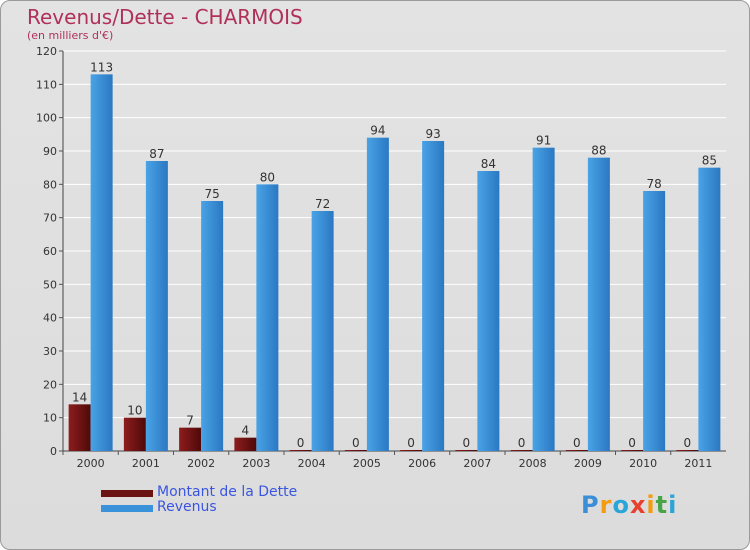 The height and width of the screenshot is (550, 750). I want to click on y-tick-label: 70, so click(50, 218).